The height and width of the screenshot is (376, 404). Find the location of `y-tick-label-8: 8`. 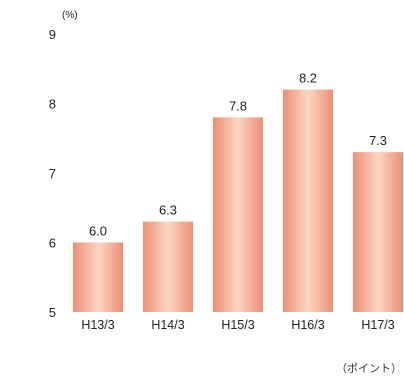

y-tick-label-8: 8 is located at coordinates (52, 104).